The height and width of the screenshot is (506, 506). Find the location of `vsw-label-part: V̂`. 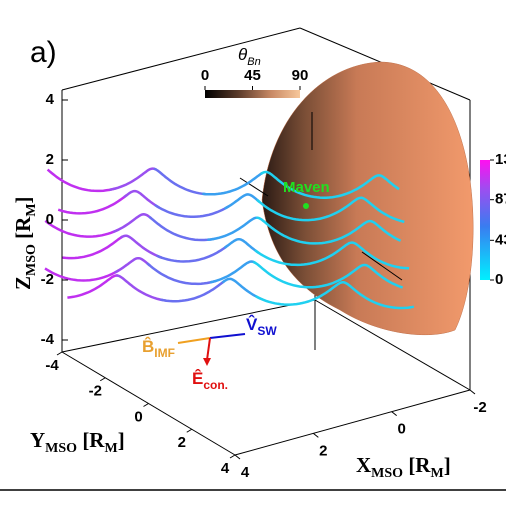

vsw-label-part: V̂ is located at coordinates (252, 324).